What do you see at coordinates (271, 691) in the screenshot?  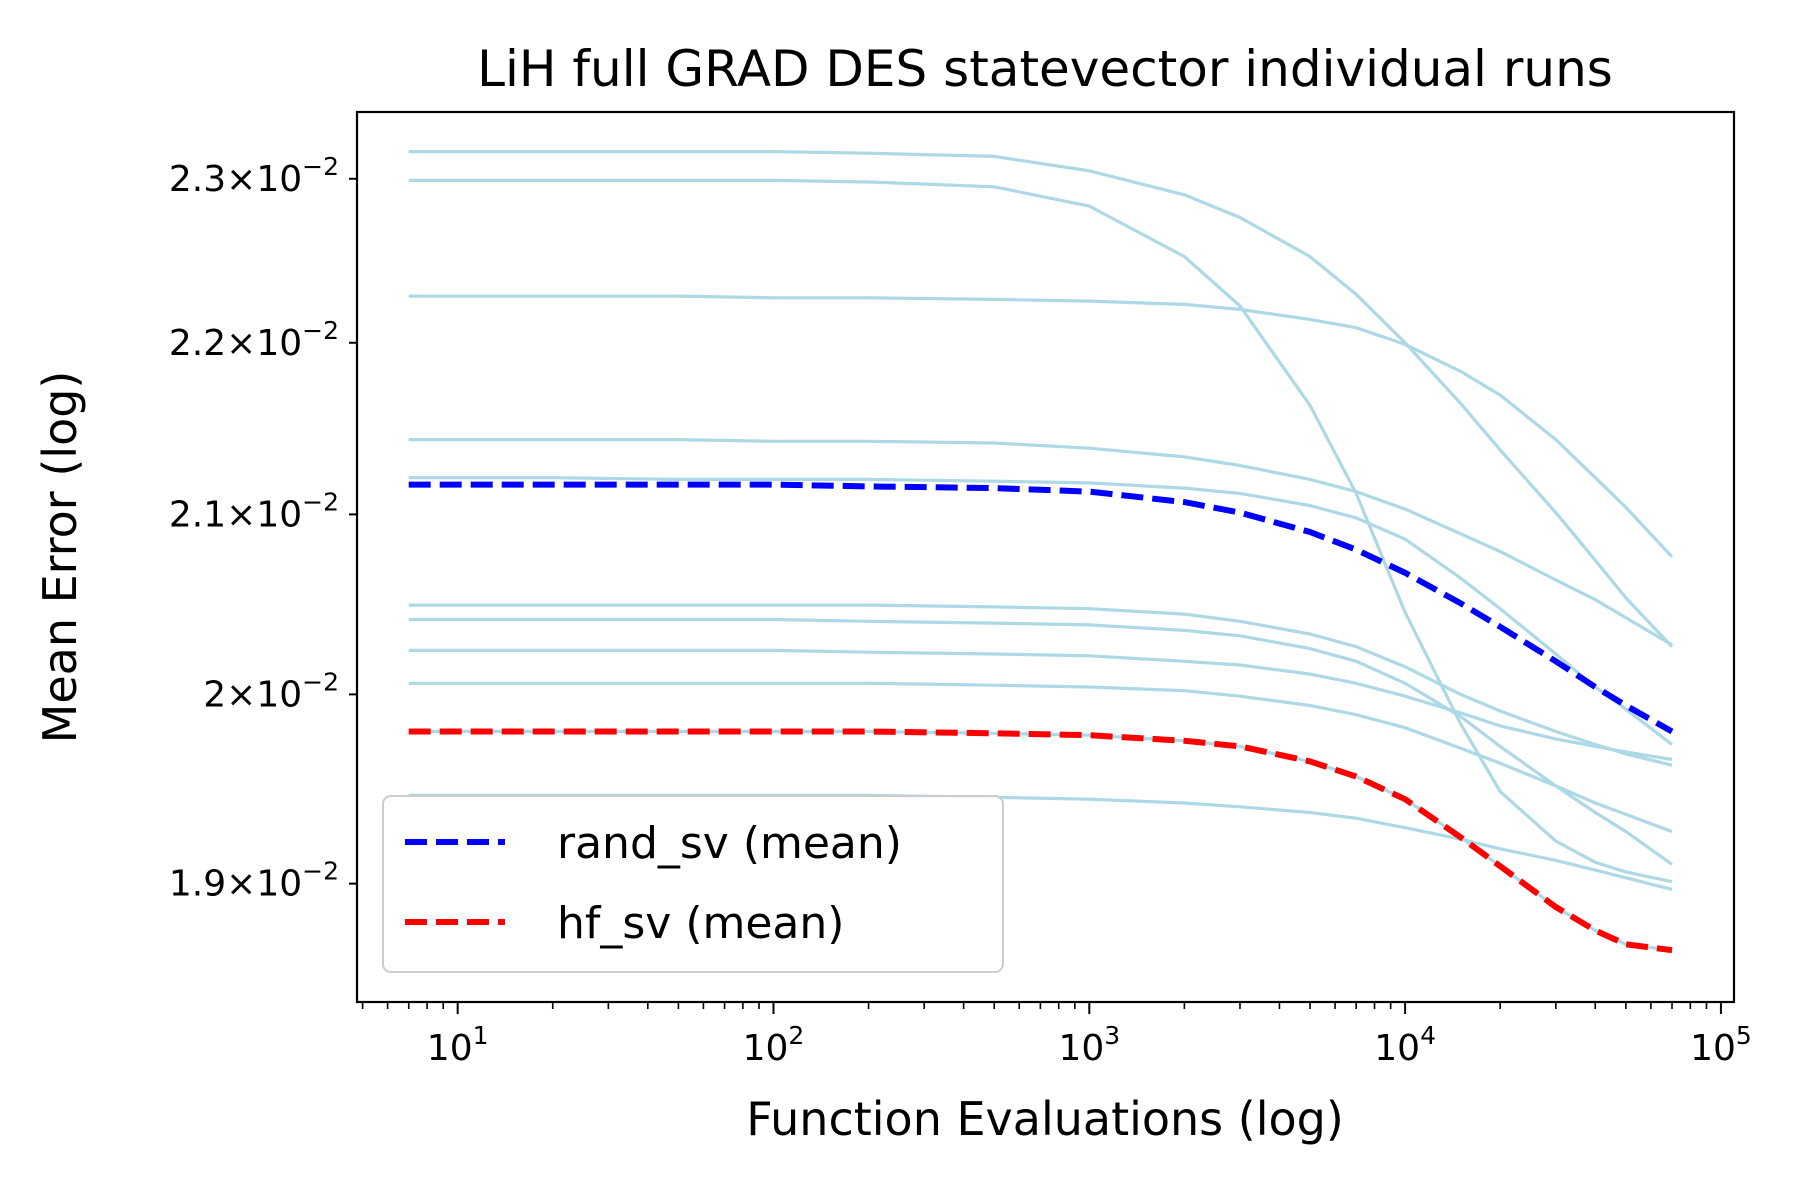 I see `y-tick-label: 2×10⁻²` at bounding box center [271, 691].